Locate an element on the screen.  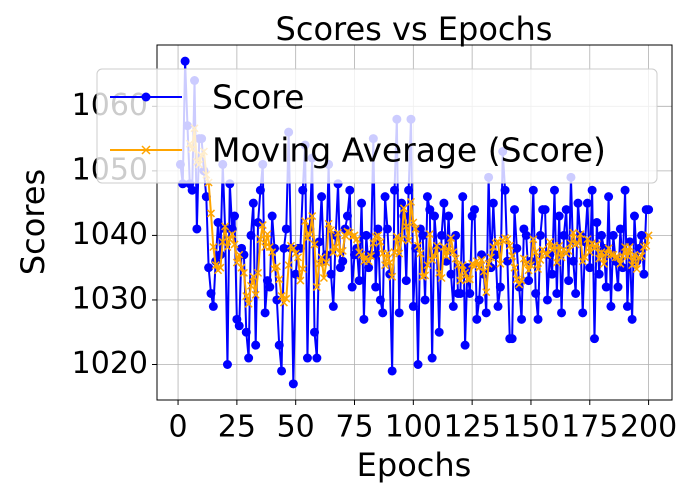
x-tick-label: 0 is located at coordinates (178, 427).